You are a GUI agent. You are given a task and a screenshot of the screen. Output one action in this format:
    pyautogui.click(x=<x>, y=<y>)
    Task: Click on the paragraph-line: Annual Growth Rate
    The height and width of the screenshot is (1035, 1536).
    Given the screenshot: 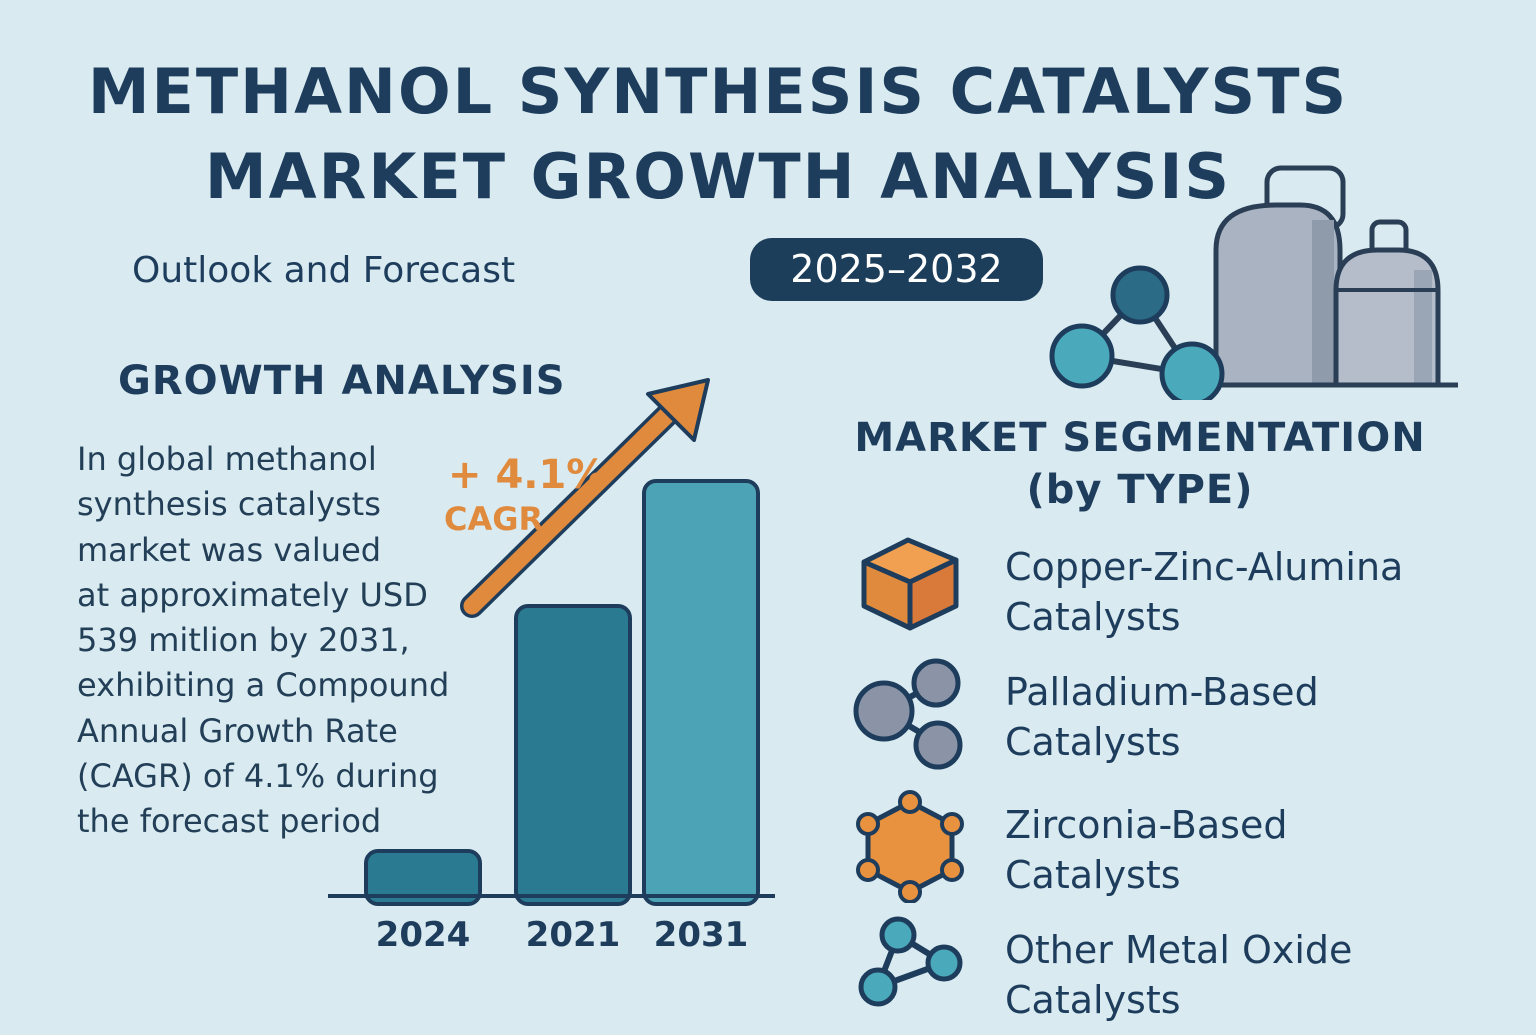 What is the action you would take?
    pyautogui.click(x=237, y=730)
    